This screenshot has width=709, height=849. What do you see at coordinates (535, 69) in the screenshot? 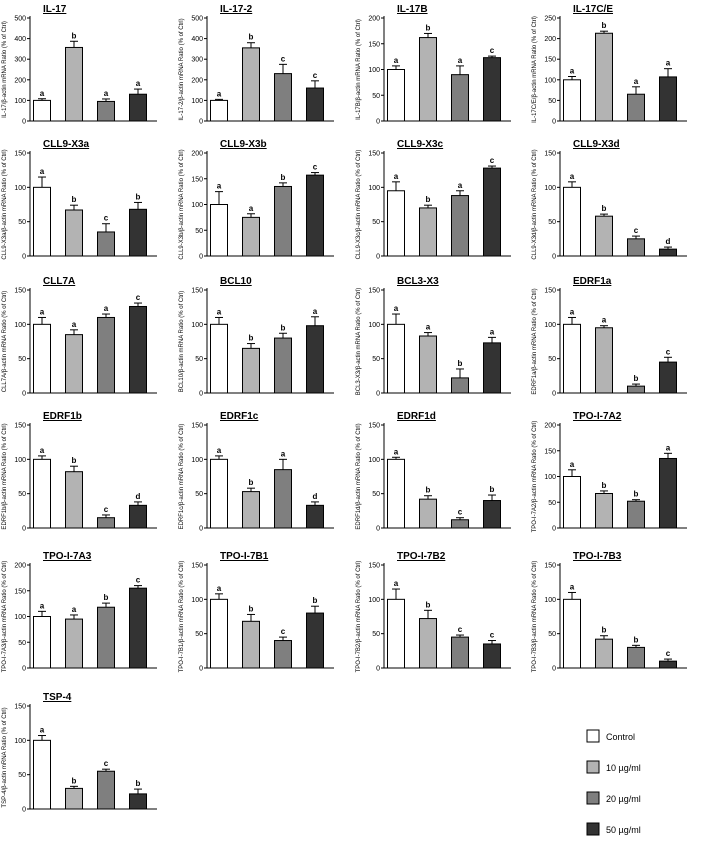
I see `y-axis-label: IL-17C/E/β-actin mRNA Ratio (% of Ctrl)` at bounding box center [535, 69].